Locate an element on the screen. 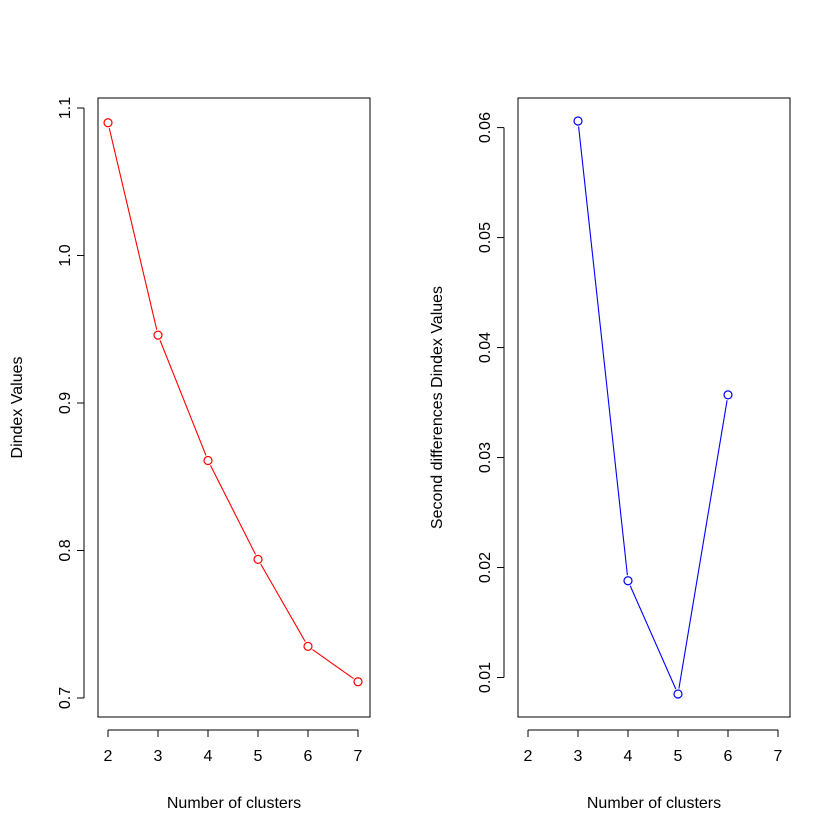 The width and height of the screenshot is (840, 840). y-tick-label: 0.03 is located at coordinates (485, 457).